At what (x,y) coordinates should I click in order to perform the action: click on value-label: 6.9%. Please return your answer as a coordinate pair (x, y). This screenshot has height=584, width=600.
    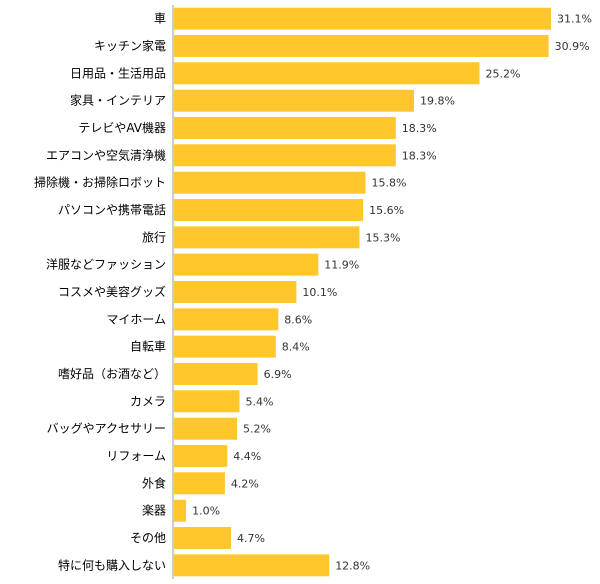
    Looking at the image, I should click on (278, 374).